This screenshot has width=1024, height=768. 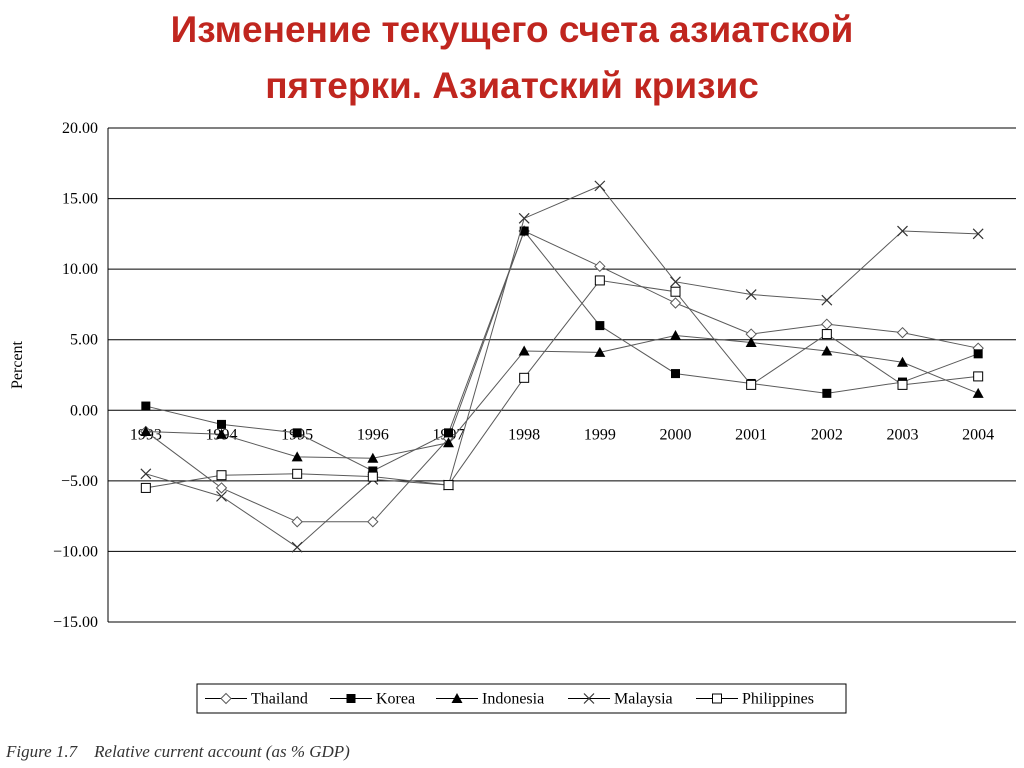 I want to click on y-tick-label: −5.00, so click(x=79, y=481).